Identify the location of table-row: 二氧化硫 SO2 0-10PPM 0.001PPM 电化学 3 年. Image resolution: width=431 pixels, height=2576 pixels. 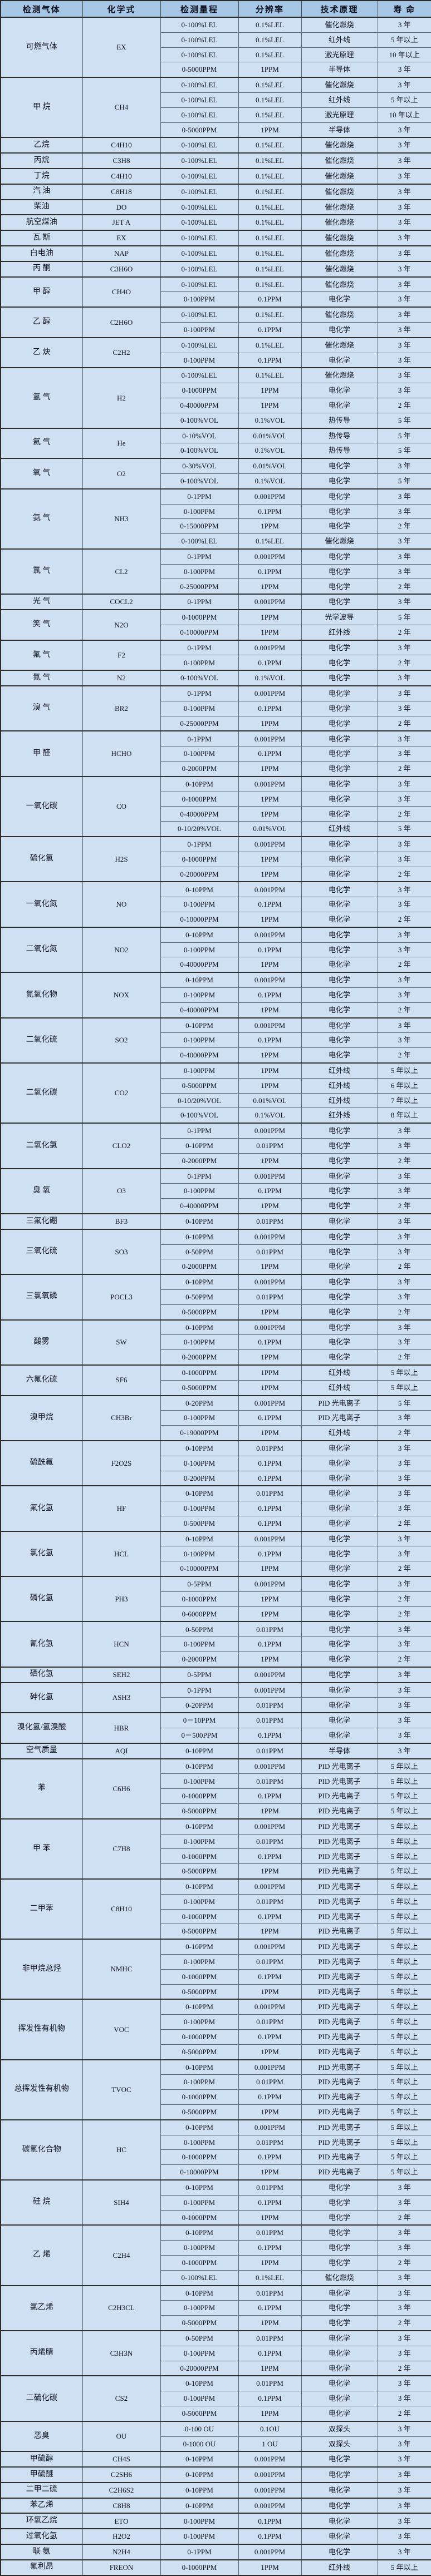
(215, 1040).